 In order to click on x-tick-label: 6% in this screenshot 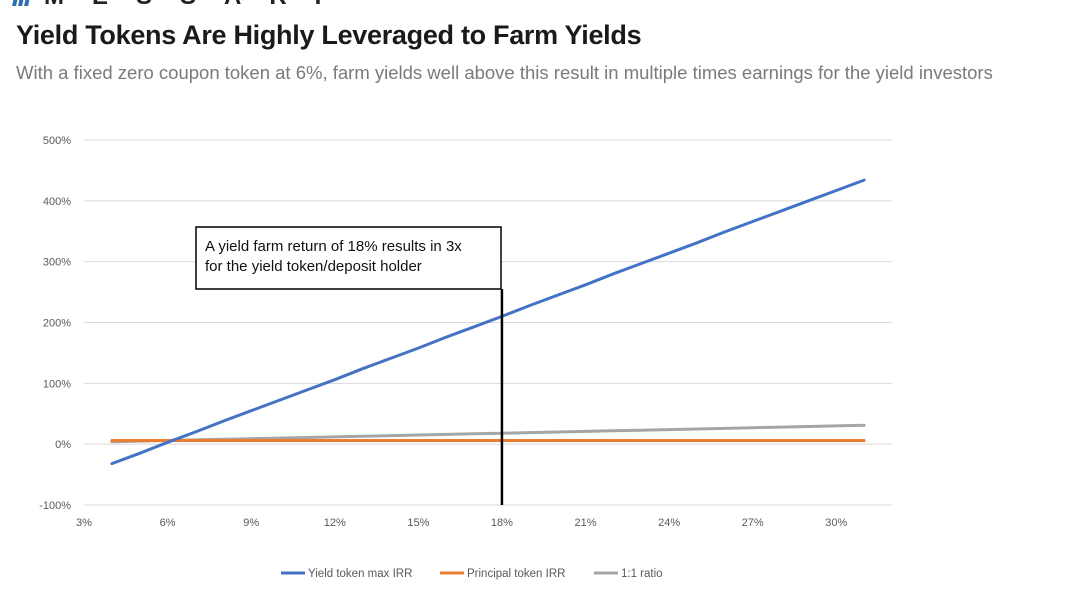, I will do `click(168, 523)`.